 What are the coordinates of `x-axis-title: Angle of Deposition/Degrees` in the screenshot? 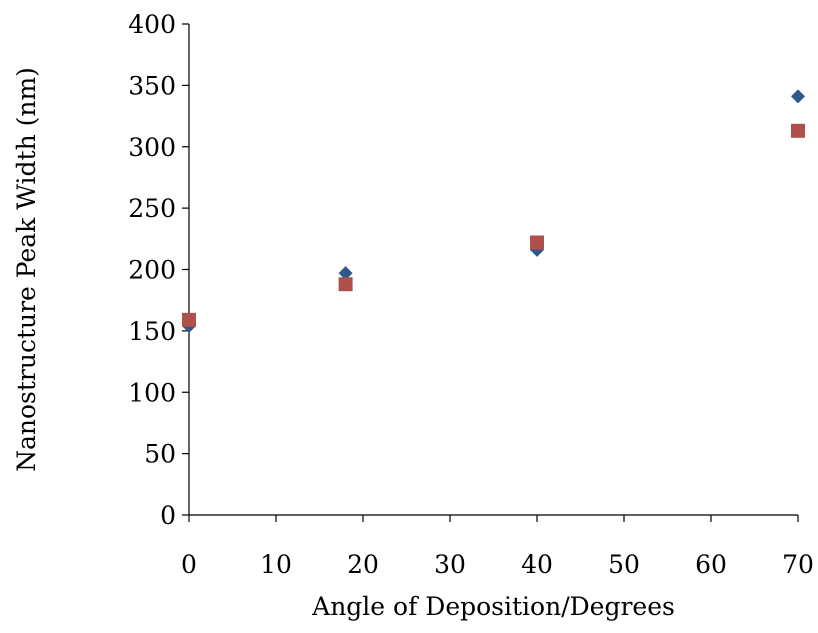 It's located at (493, 606).